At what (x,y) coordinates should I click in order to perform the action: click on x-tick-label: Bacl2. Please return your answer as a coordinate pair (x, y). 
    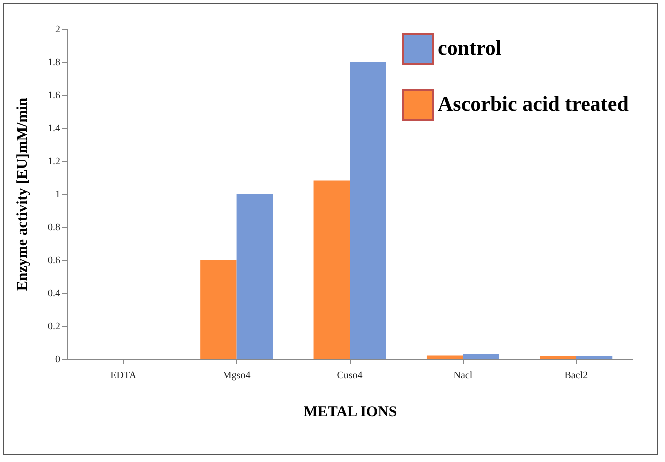
    Looking at the image, I should click on (576, 376).